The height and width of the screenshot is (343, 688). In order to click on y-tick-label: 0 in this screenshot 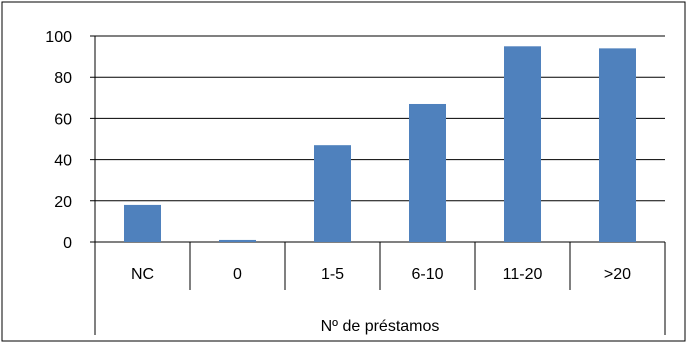, I will do `click(67, 243)`.